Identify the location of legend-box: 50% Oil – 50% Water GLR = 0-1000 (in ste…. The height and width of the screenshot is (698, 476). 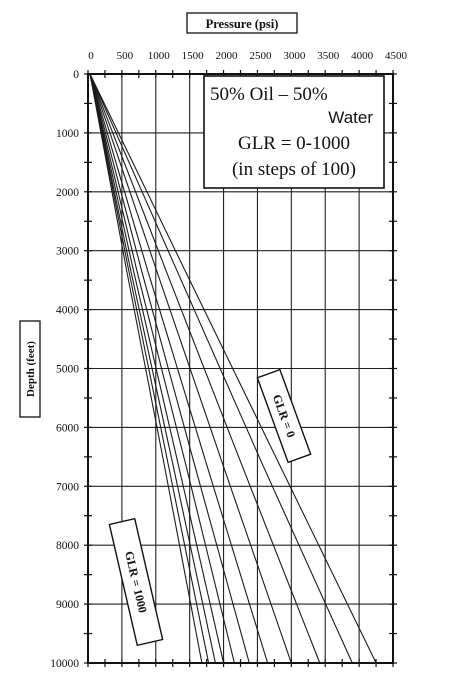
(294, 132).